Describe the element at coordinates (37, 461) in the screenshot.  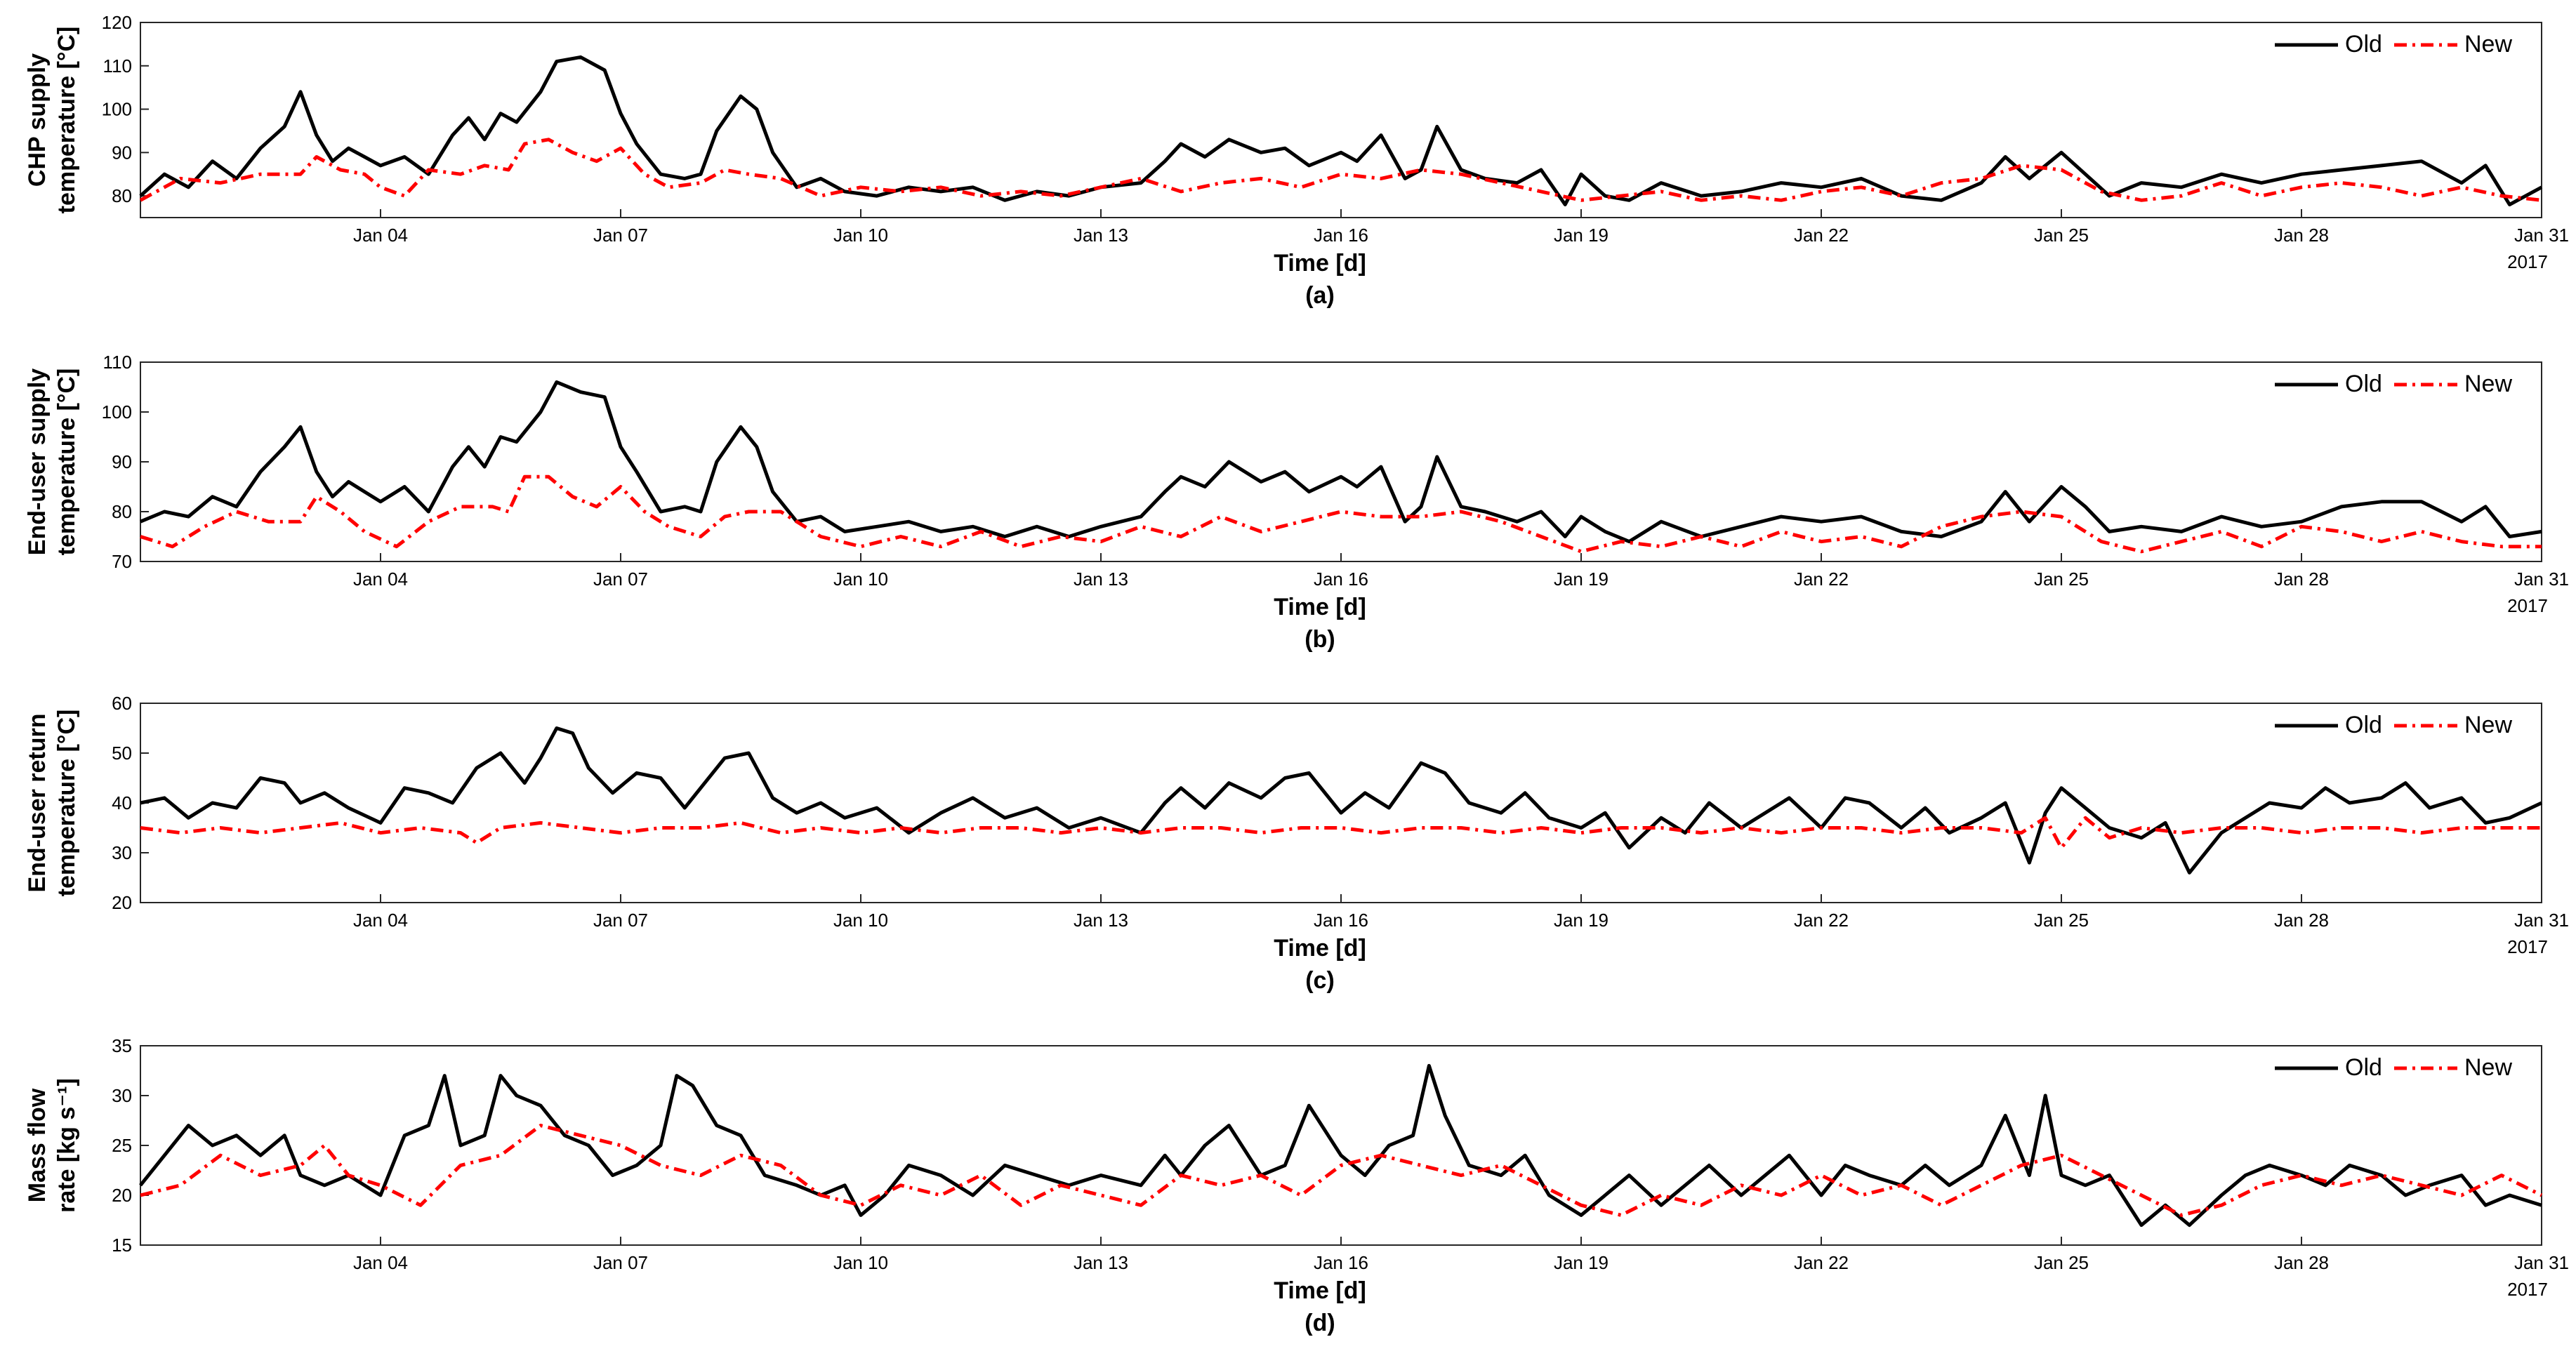
I see `y-axis-title: End-user supply` at that location.